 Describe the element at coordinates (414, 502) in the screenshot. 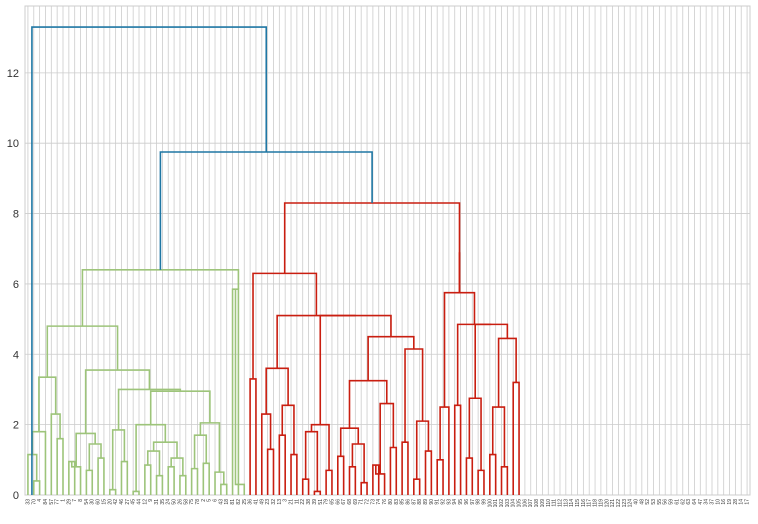

I see `x-tick-label: 87` at that location.